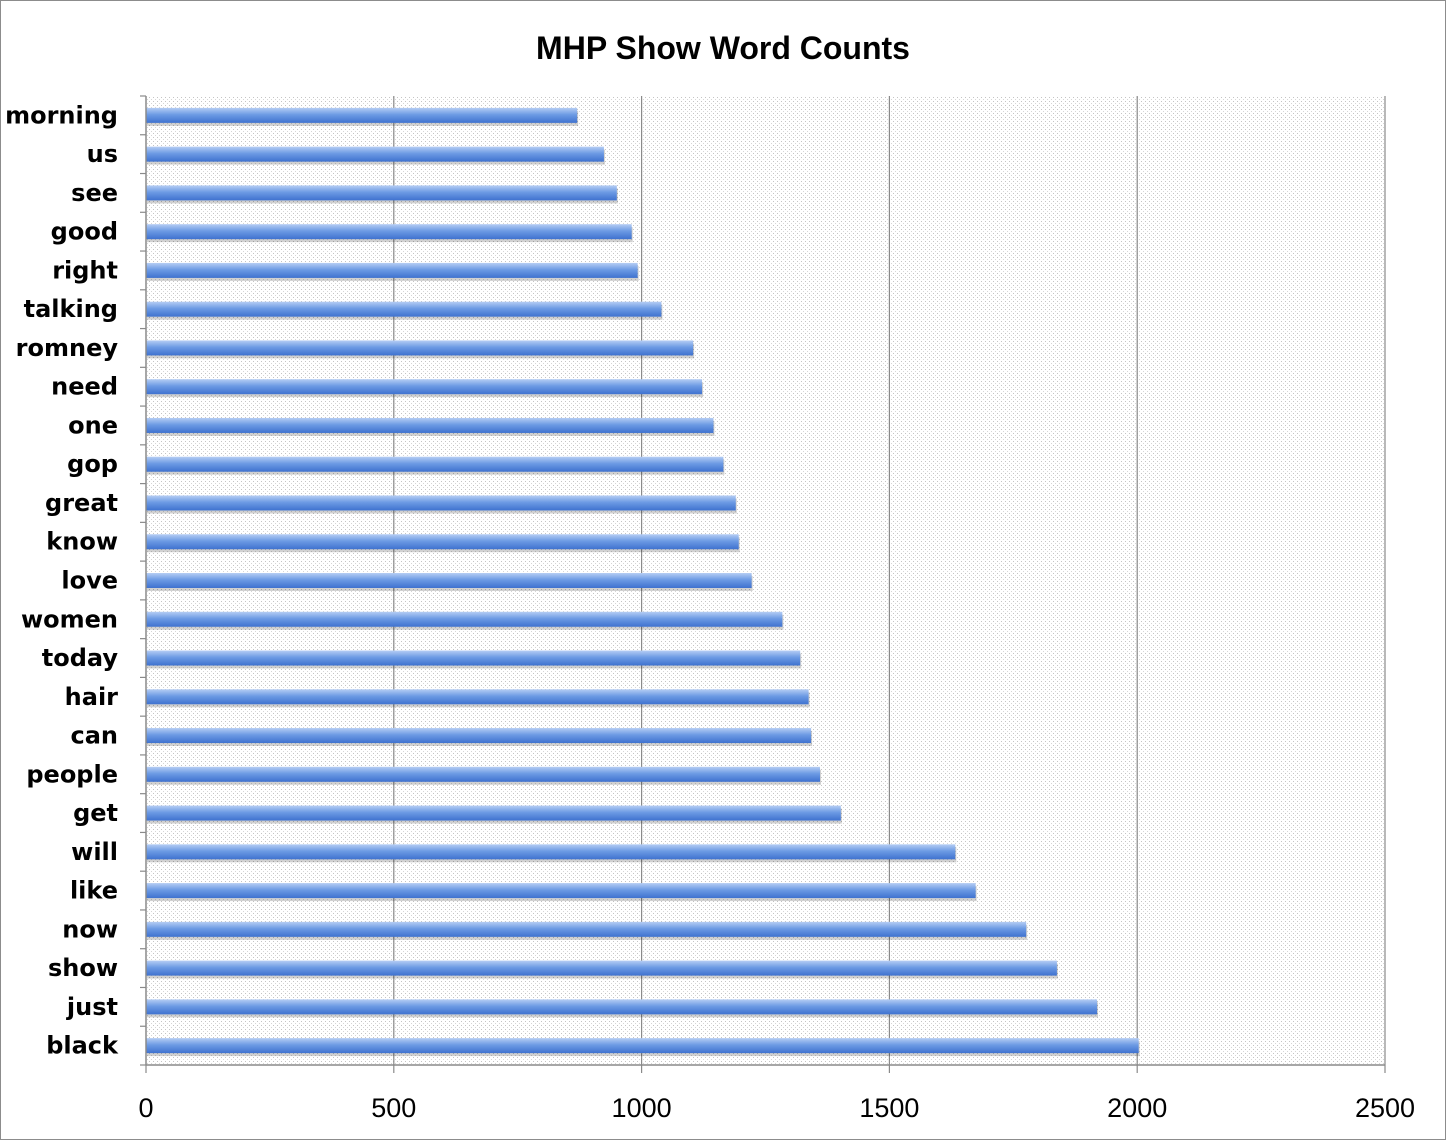 The image size is (1446, 1140). I want to click on category-label: get, so click(95, 813).